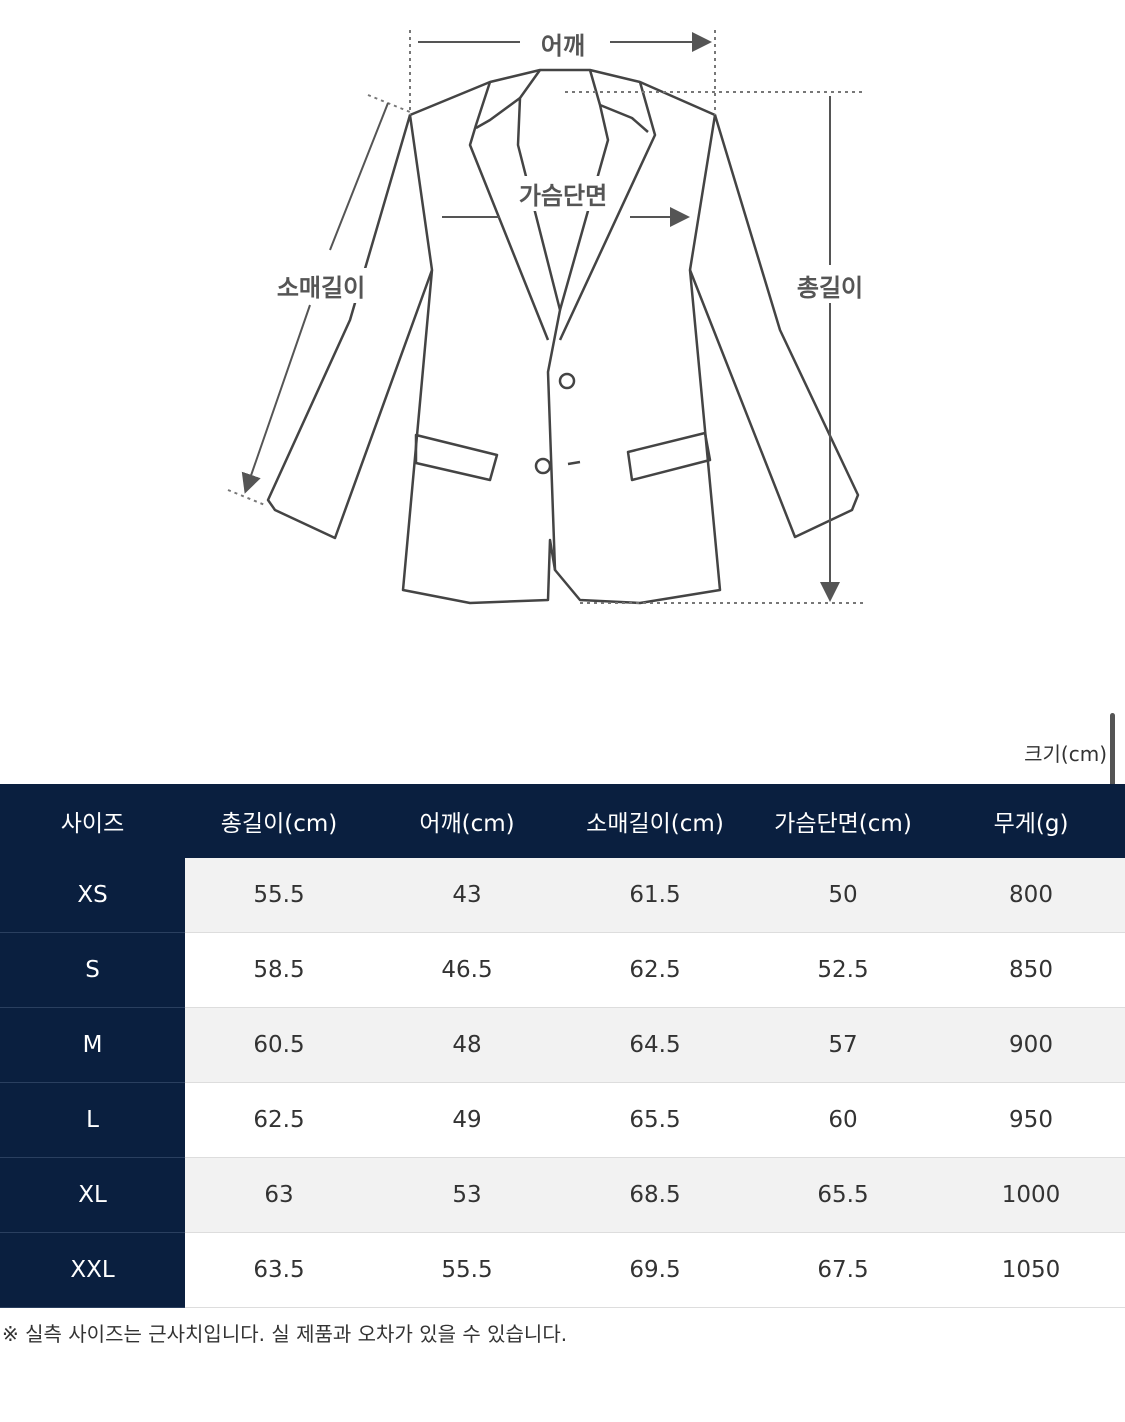 This screenshot has width=1125, height=1422. What do you see at coordinates (467, 1045) in the screenshot?
I see `value-cell: 48` at bounding box center [467, 1045].